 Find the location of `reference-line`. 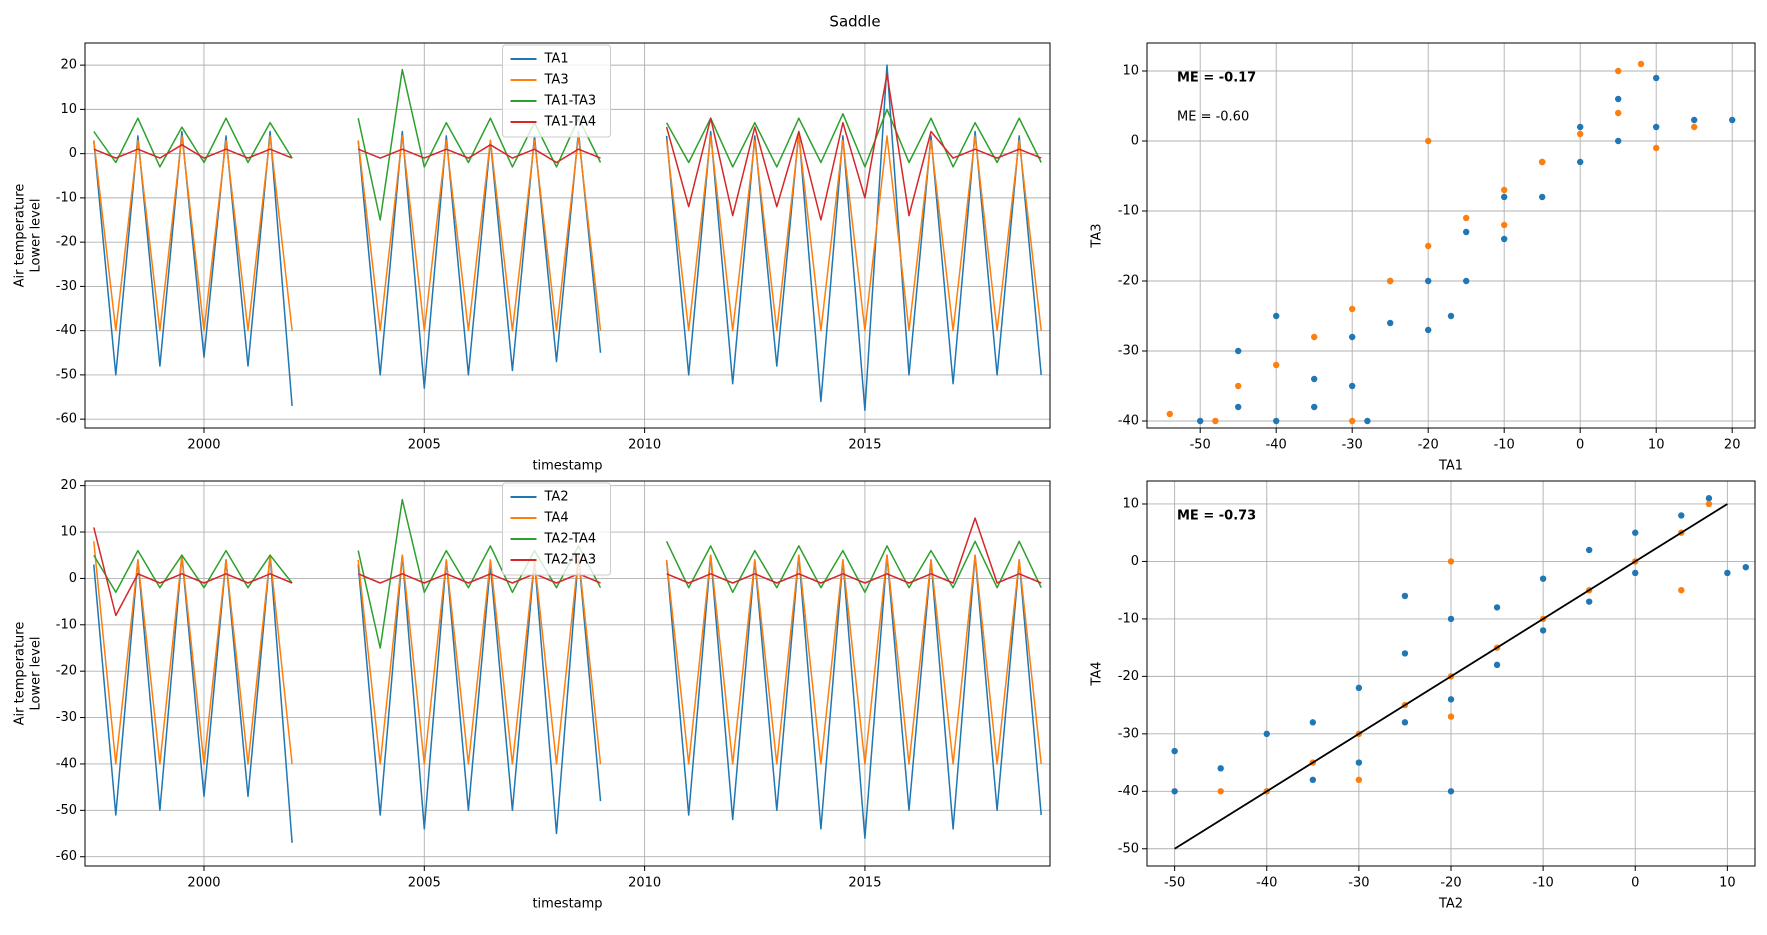

reference-line is located at coordinates (1451, 676).